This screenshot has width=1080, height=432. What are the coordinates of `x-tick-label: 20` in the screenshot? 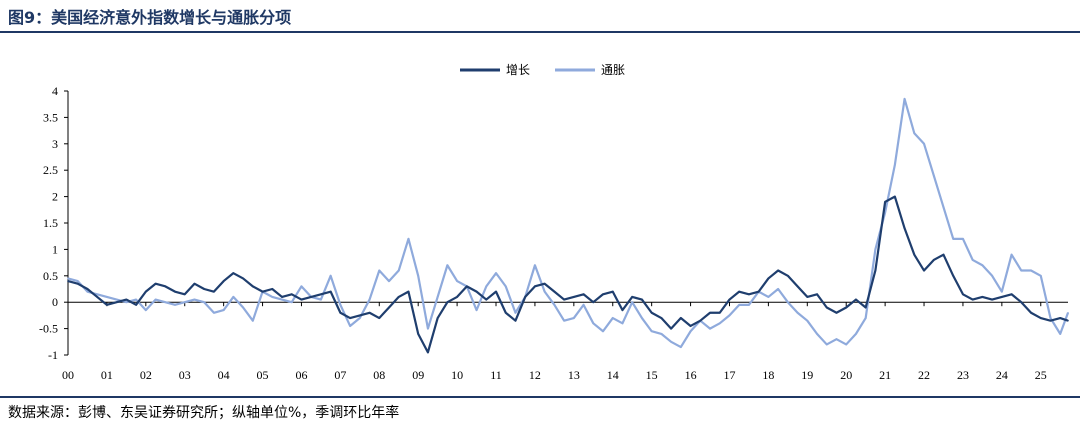 It's located at (846, 375).